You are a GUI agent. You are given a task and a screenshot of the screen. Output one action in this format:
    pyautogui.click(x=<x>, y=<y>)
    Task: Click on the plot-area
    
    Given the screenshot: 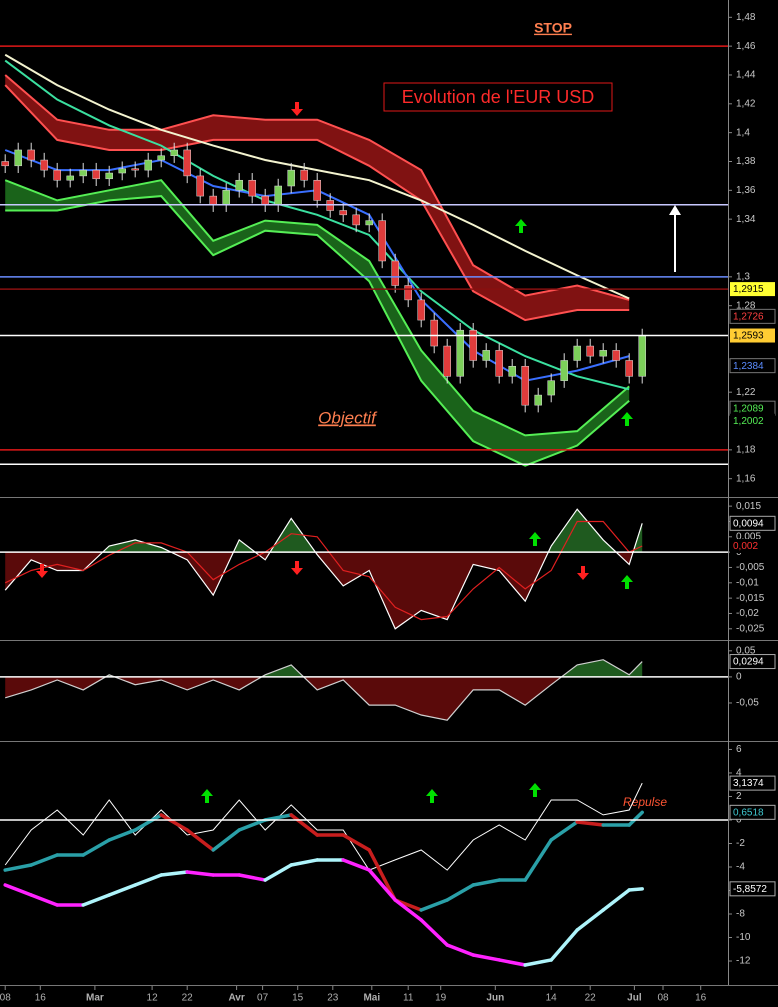 What is the action you would take?
    pyautogui.click(x=364, y=690)
    